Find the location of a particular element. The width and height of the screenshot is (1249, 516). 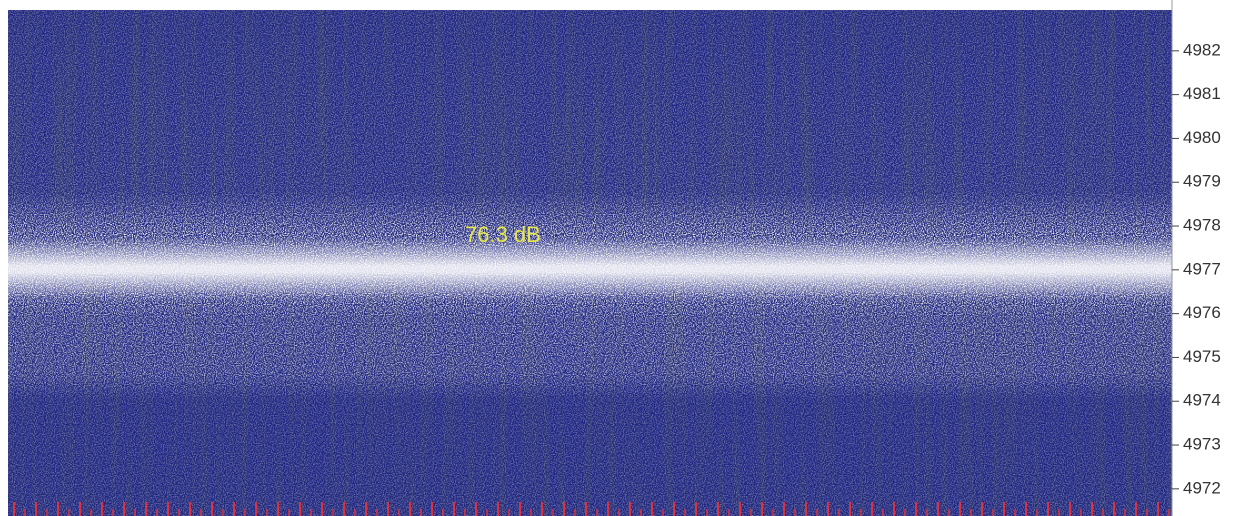

y-tick-label: 4980 is located at coordinates (1202, 137).